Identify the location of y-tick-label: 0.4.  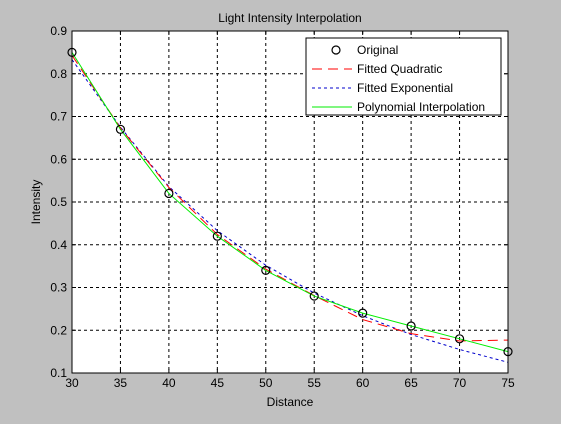
(58, 245).